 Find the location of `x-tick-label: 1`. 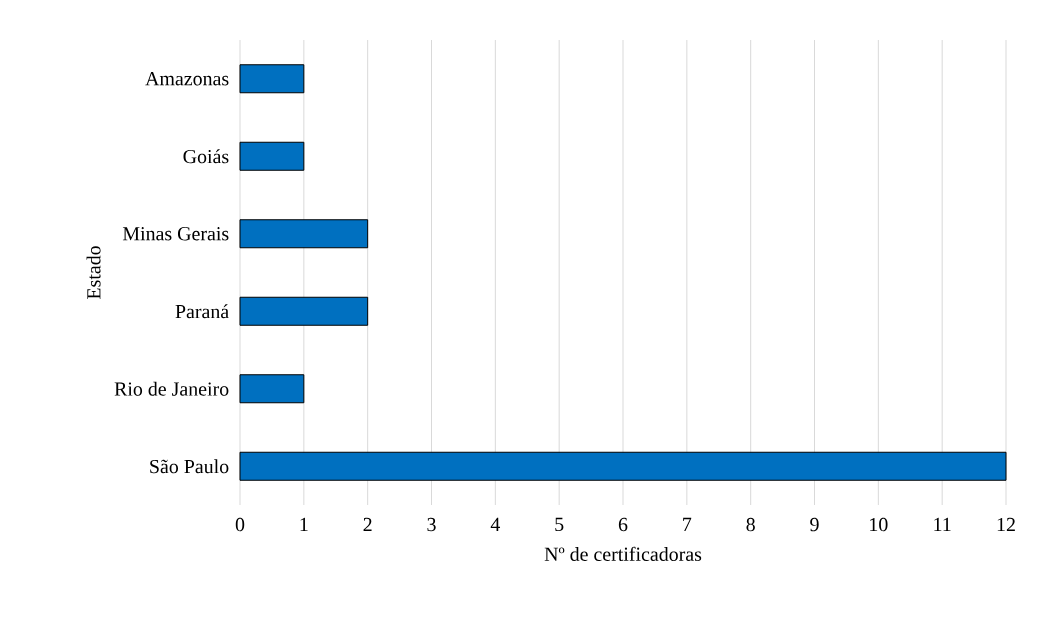

x-tick-label: 1 is located at coordinates (304, 524).